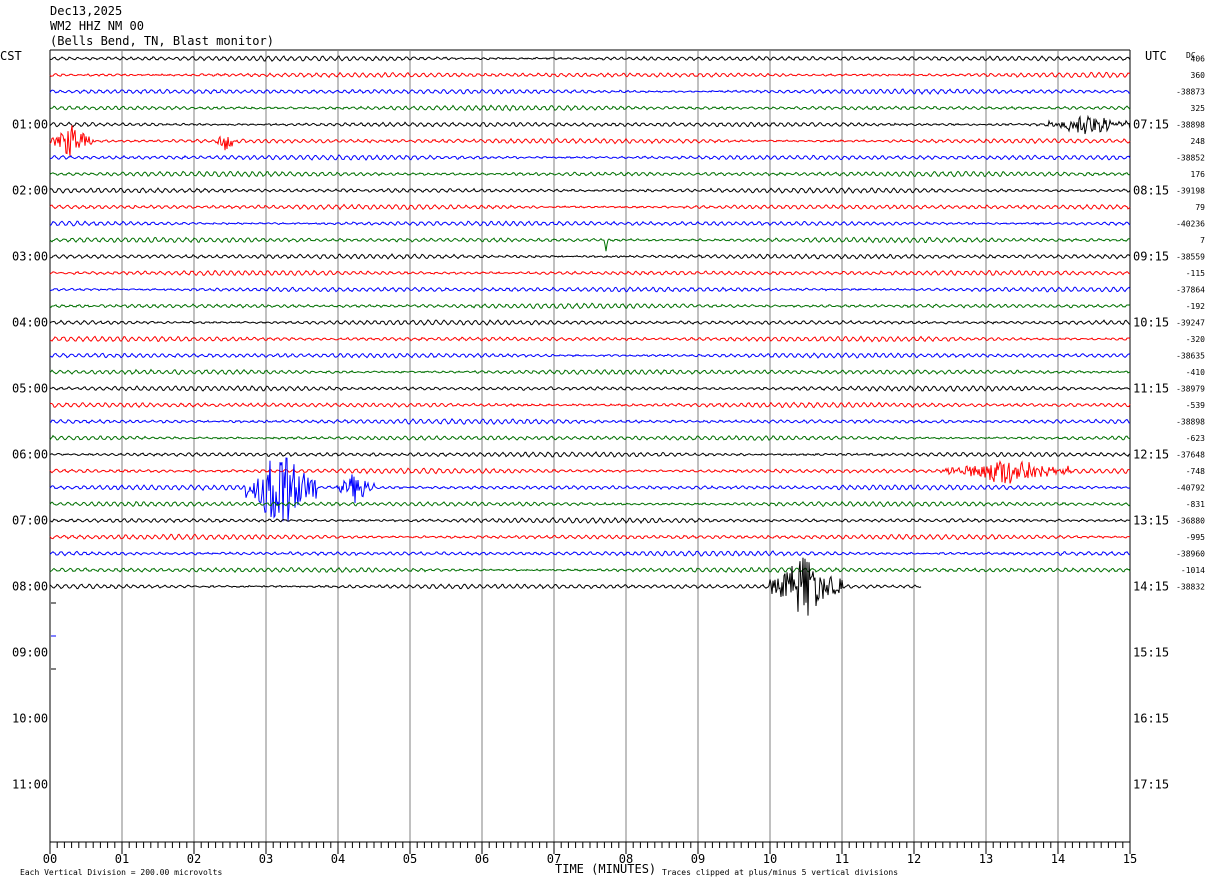 The image size is (1210, 886). What do you see at coordinates (1190, 191) in the screenshot?
I see `dc-offset-label: -39198` at bounding box center [1190, 191].